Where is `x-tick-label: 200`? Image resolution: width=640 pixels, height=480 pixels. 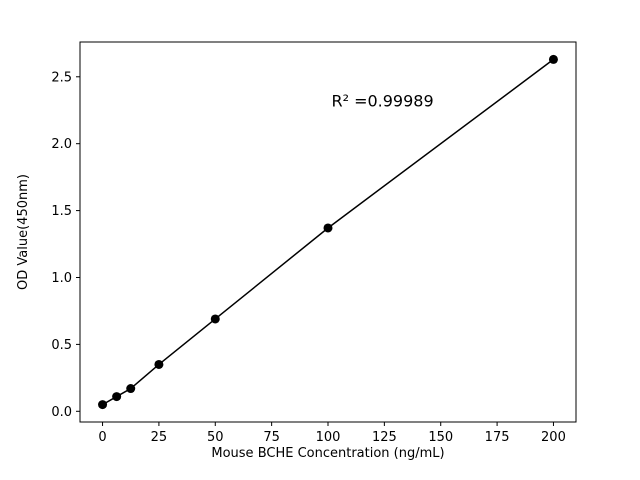
x-tick-label: 200 is located at coordinates (553, 437).